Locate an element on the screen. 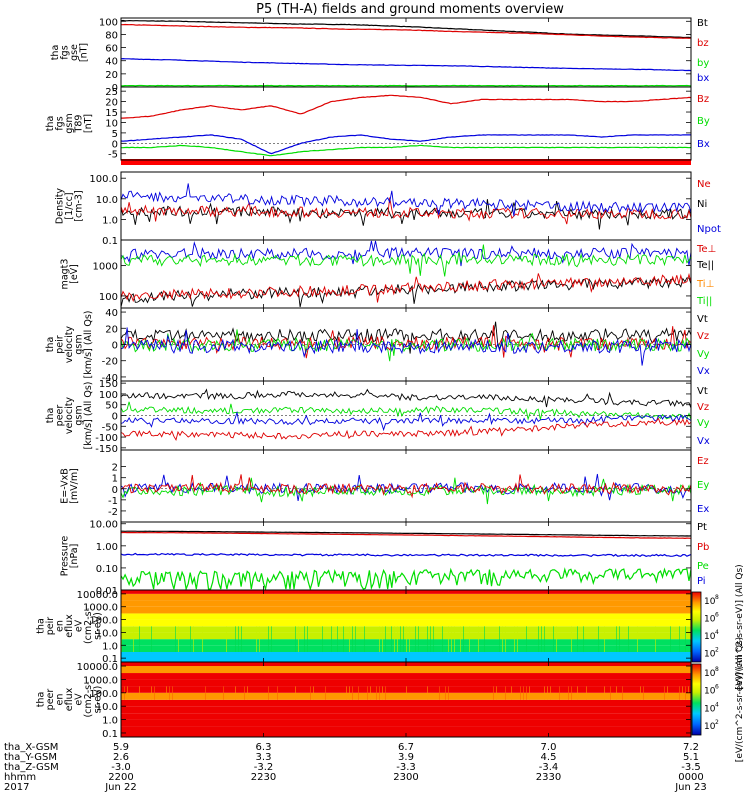 This screenshot has height=800, width=750. y-tick-label: 1000.0 is located at coordinates (100, 608).